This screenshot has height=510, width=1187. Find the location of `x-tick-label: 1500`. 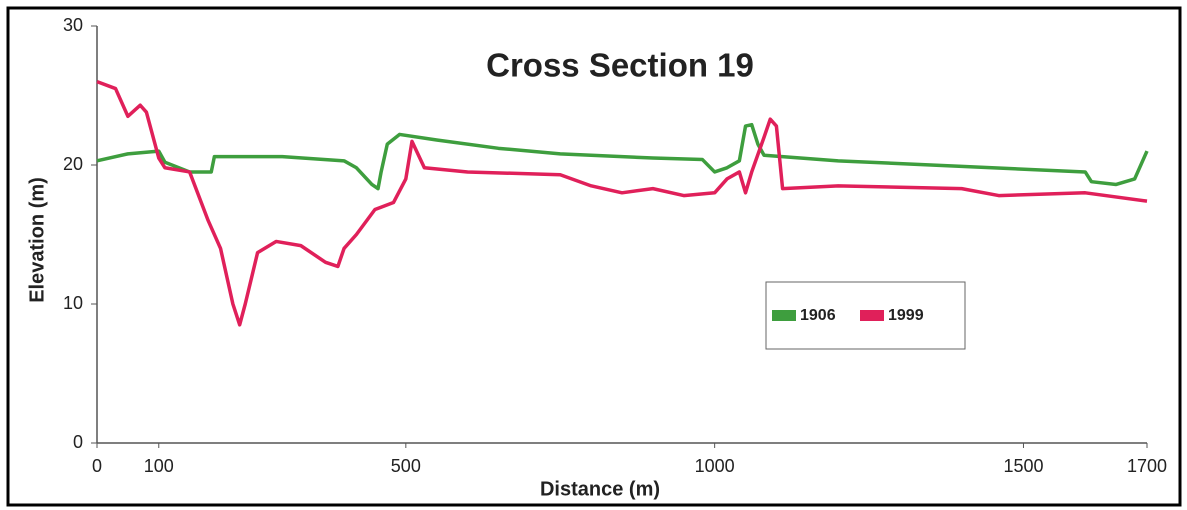

x-tick-label: 1500 is located at coordinates (1023, 466).